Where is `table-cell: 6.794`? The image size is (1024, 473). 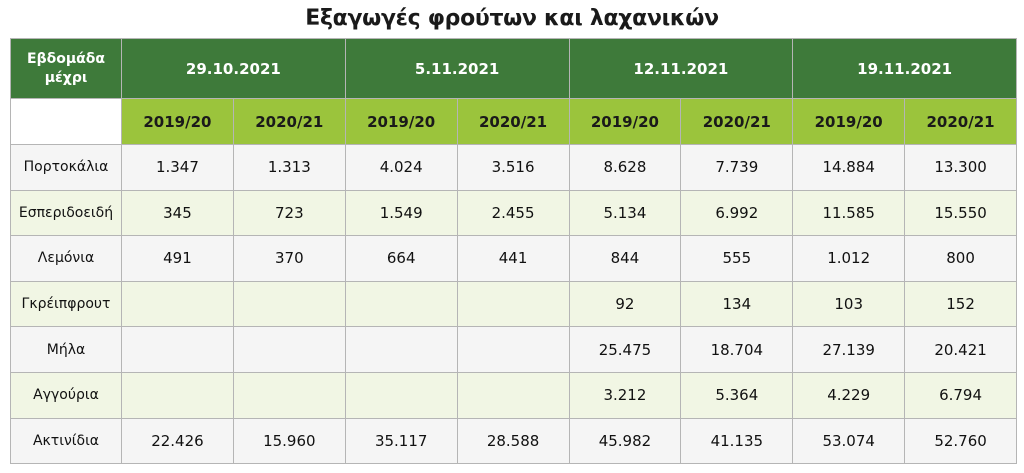
table-cell: 6.794 is located at coordinates (960, 395).